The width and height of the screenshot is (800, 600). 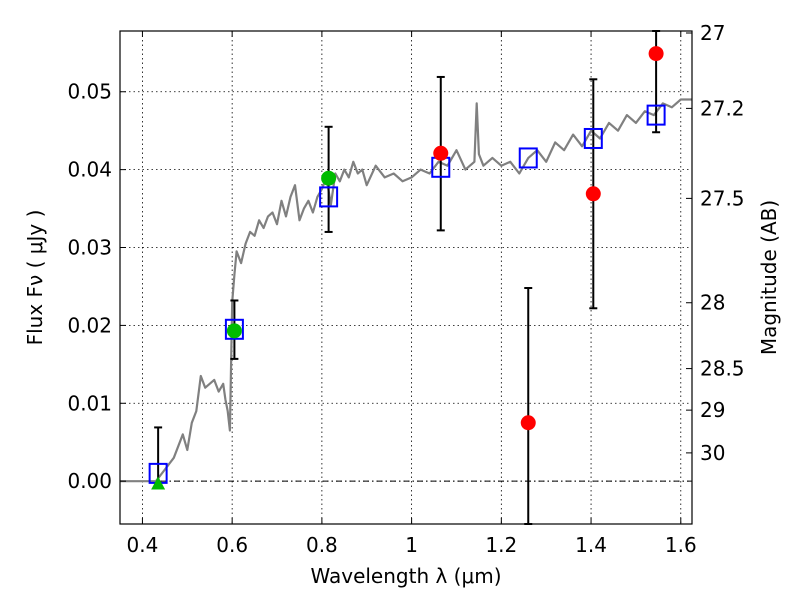 What do you see at coordinates (722, 108) in the screenshot?
I see `right-tick-label: 27.2` at bounding box center [722, 108].